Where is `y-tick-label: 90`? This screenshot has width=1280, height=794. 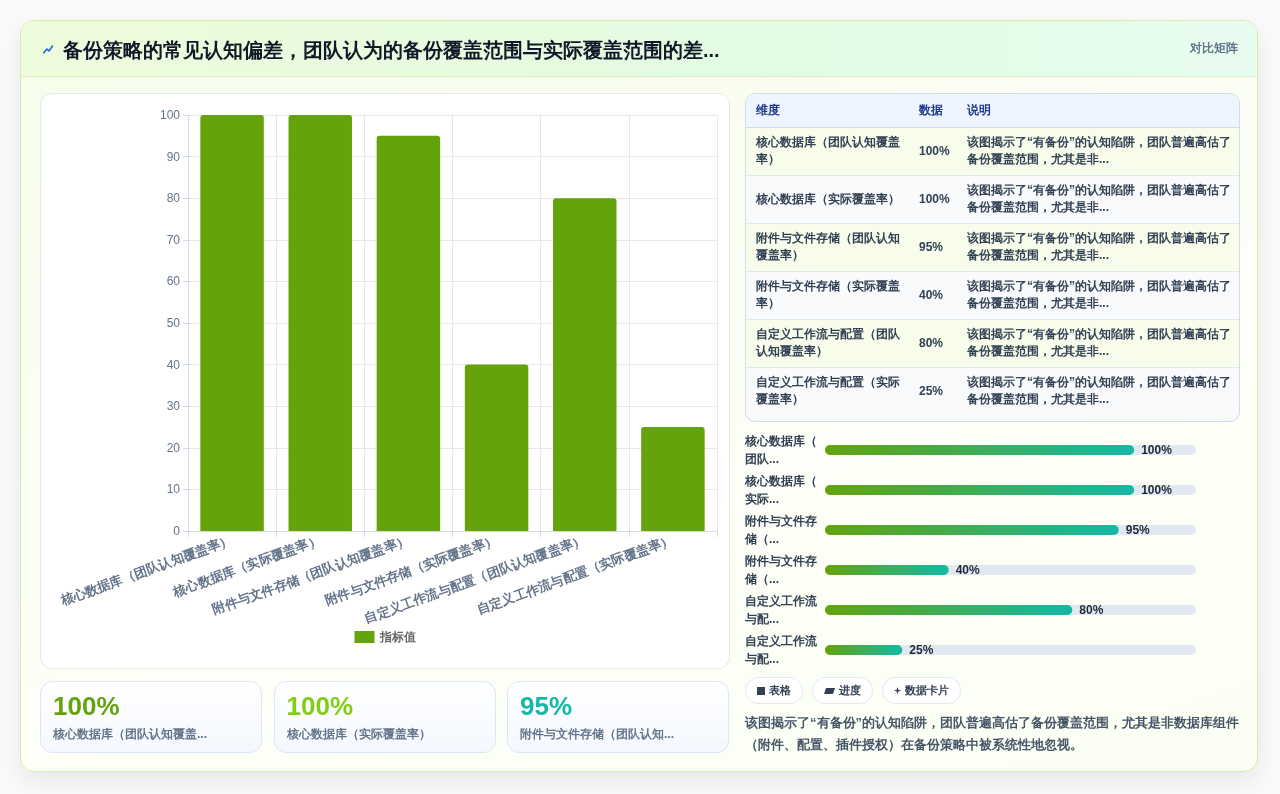 y-tick-label: 90 is located at coordinates (173, 156).